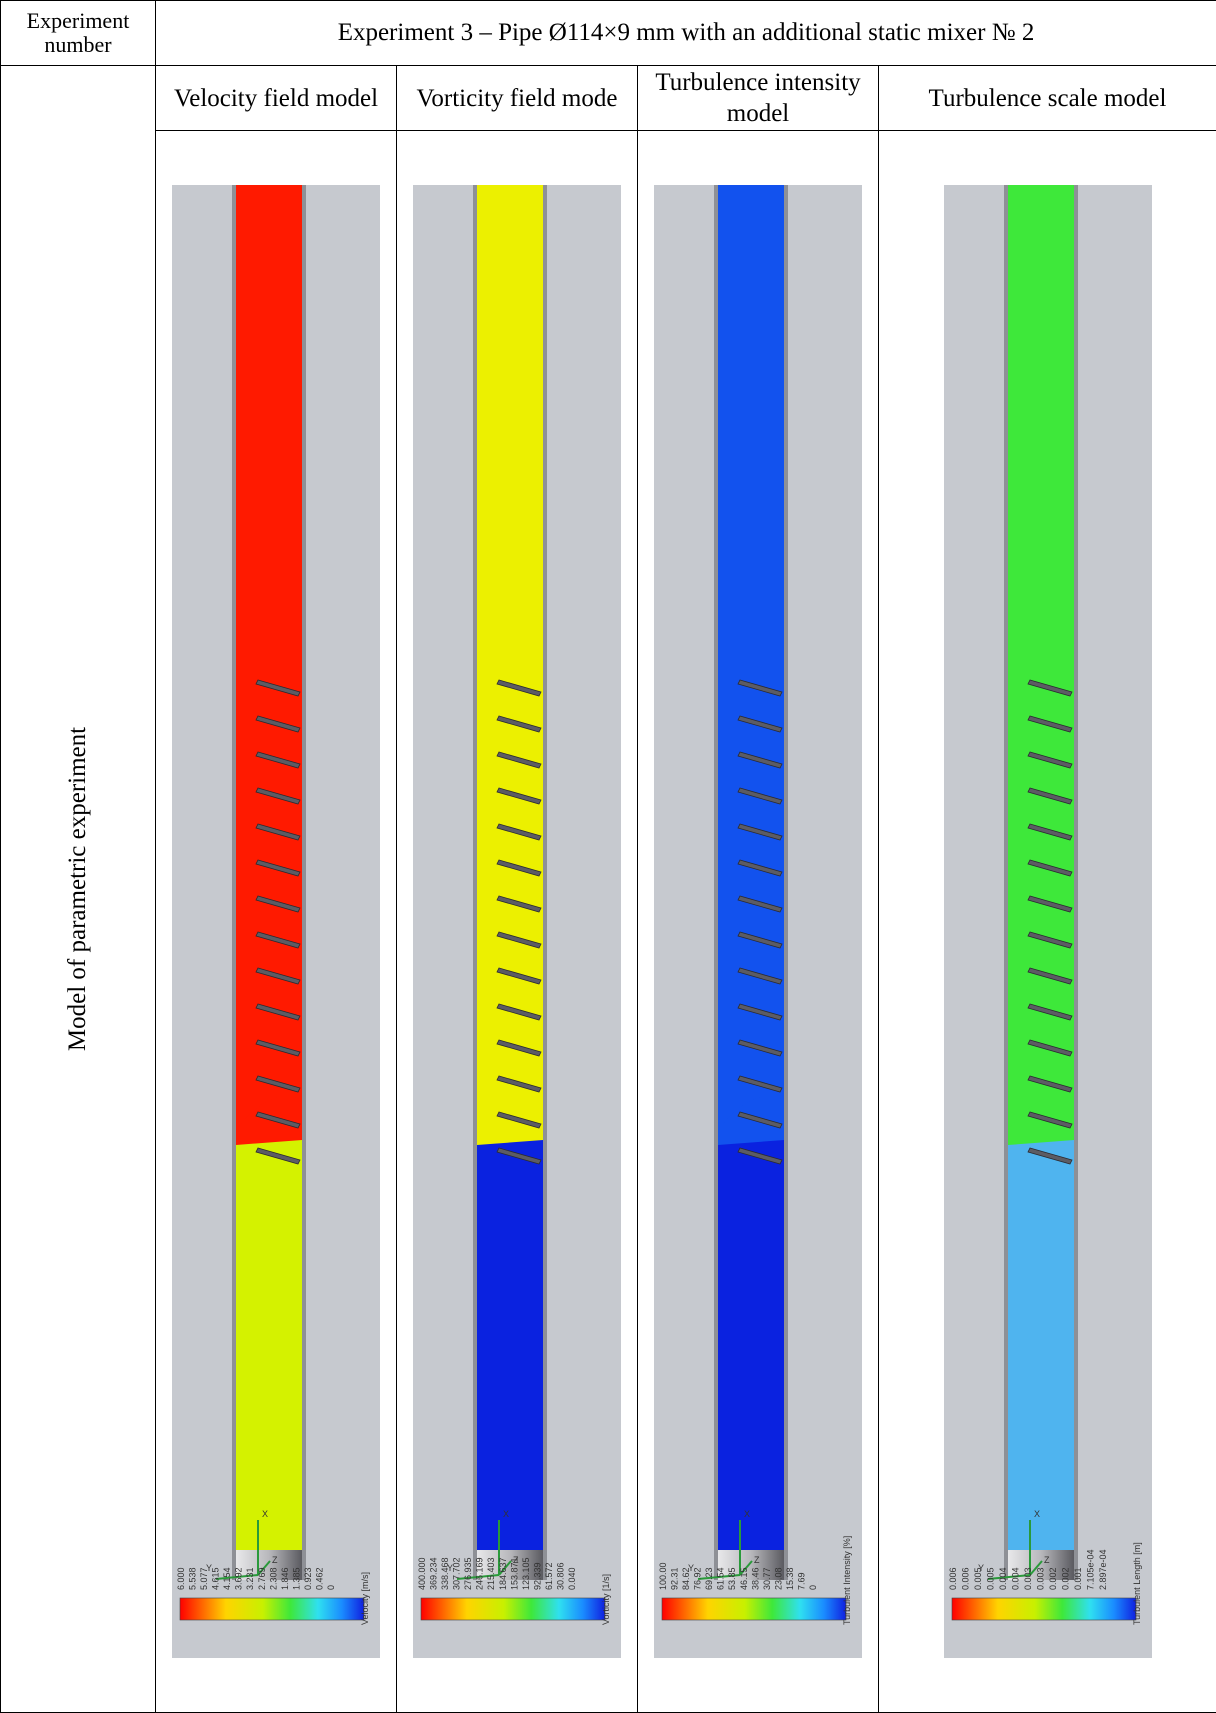 This screenshot has width=1216, height=1713. I want to click on legend-tick: 15.38, so click(790, 1578).